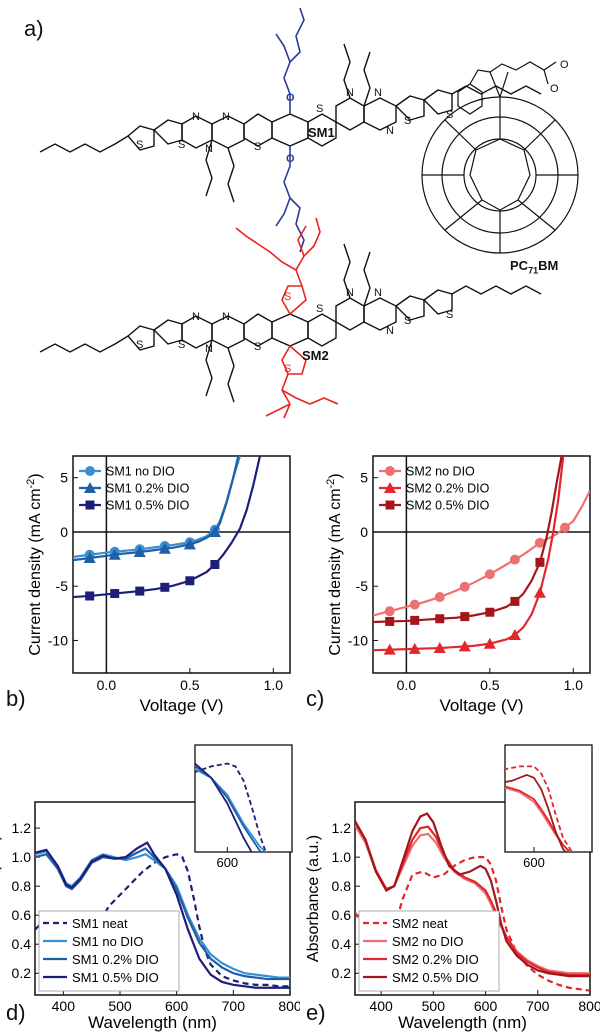 This screenshot has height=1033, width=600. Describe the element at coordinates (234, 1006) in the screenshot. I see `x-tick-label: 700` at that location.